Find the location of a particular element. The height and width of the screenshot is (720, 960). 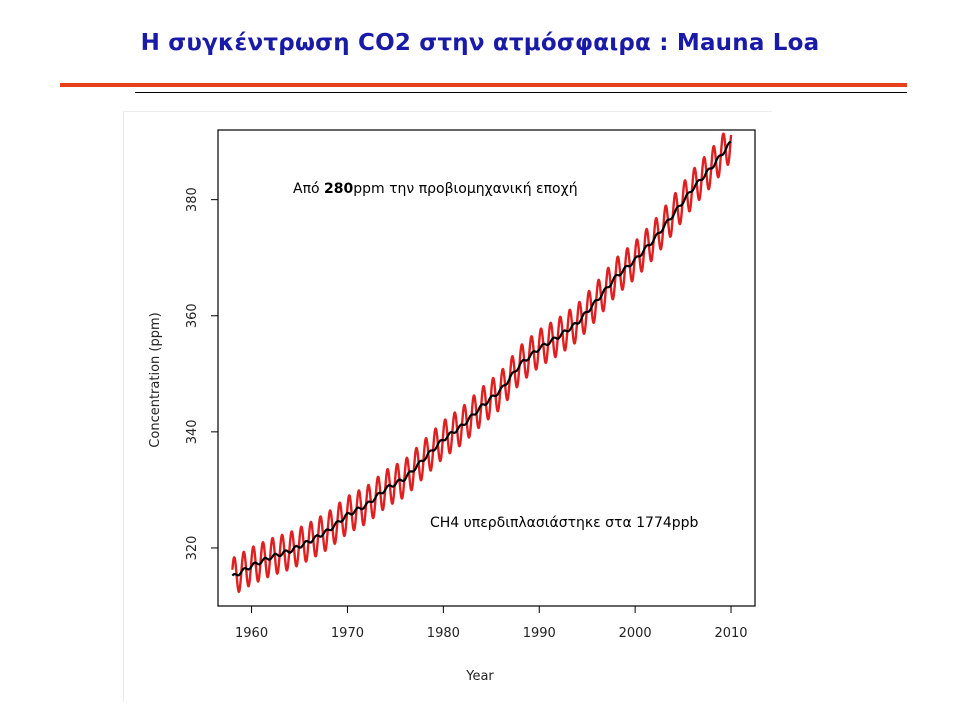

x-axis-ticks: 1960 1970 1980 1990 2000 2010 is located at coordinates (491, 623).